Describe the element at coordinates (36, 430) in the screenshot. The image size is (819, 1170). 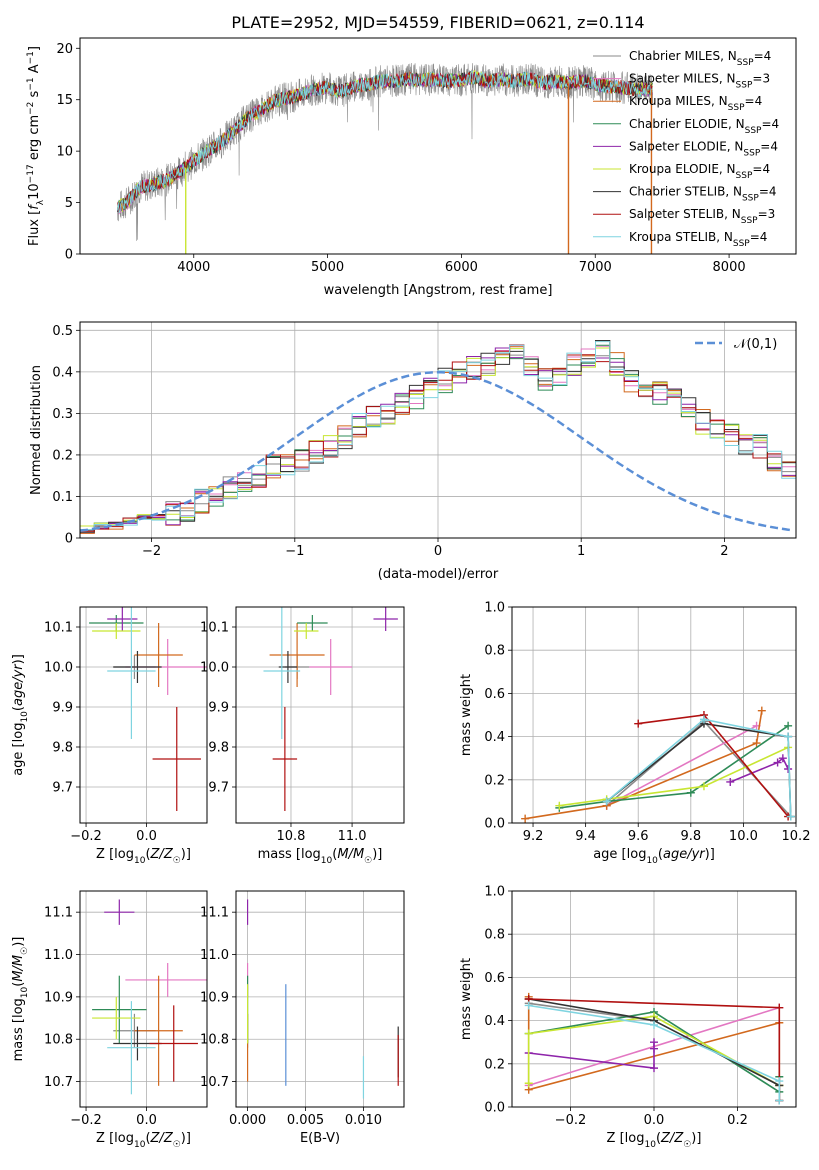
I see `y-axis-label: Normed distribution` at that location.